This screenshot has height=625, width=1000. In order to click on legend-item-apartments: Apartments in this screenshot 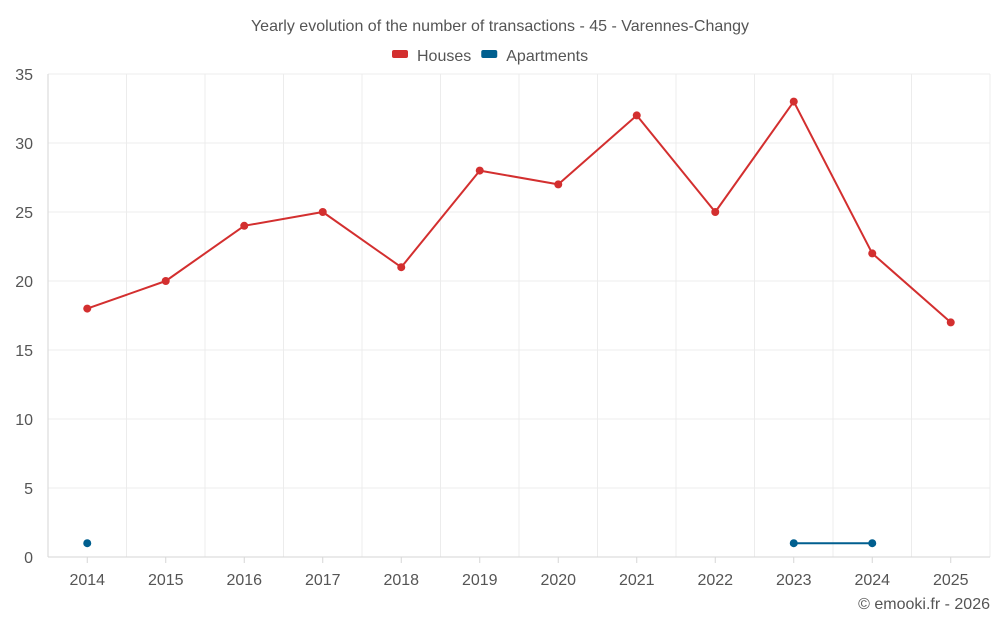, I will do `click(534, 56)`.